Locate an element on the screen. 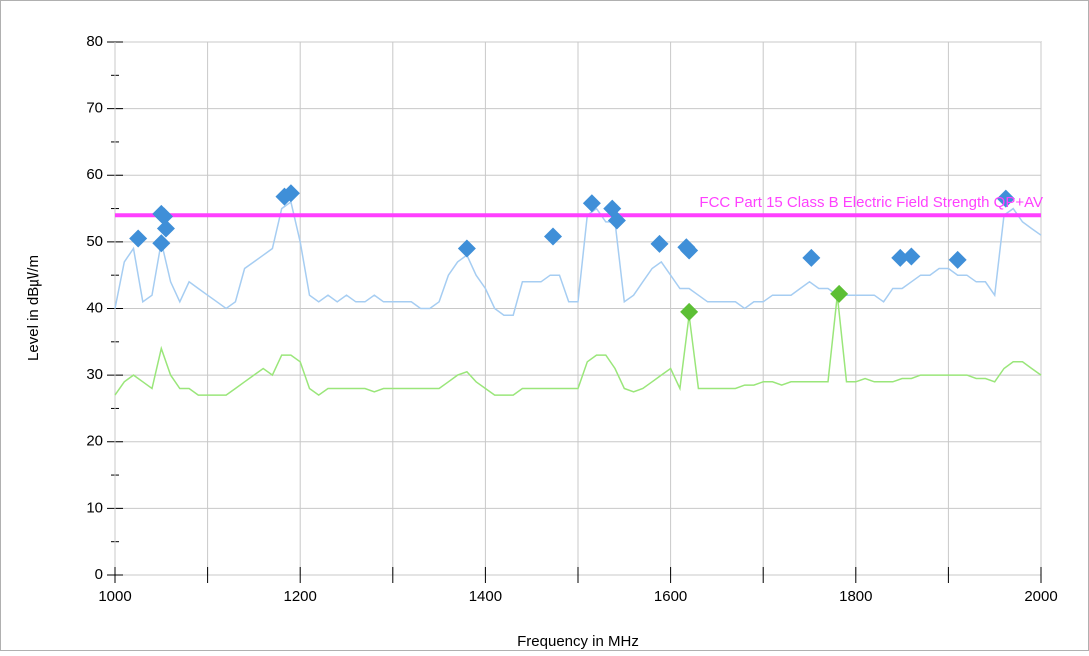 The image size is (1089, 656). y-tick-label: 30 is located at coordinates (94, 374).